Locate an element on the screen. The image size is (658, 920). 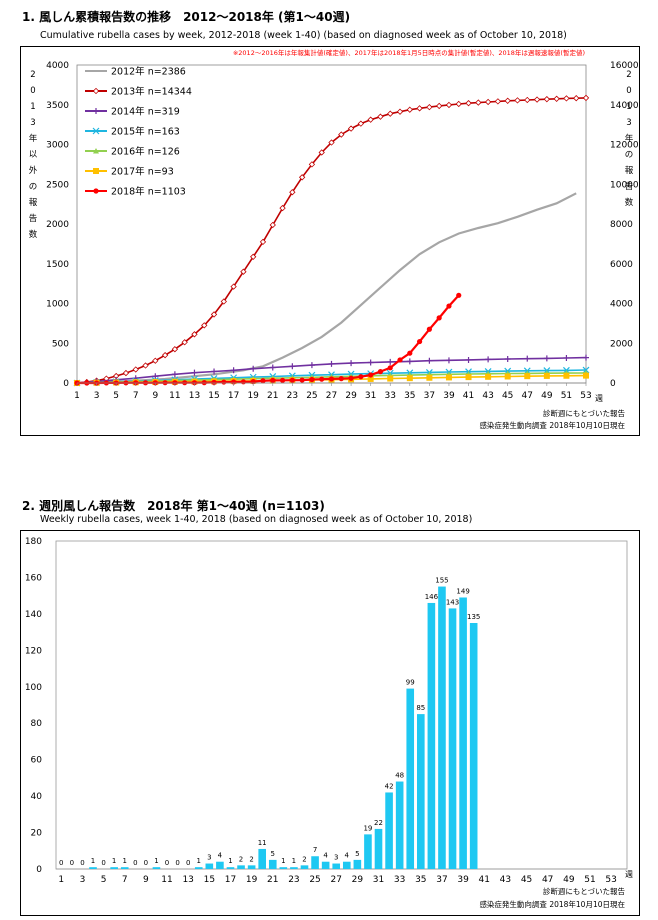
chart2-y-tick-label: 140 is located at coordinates (33, 615).